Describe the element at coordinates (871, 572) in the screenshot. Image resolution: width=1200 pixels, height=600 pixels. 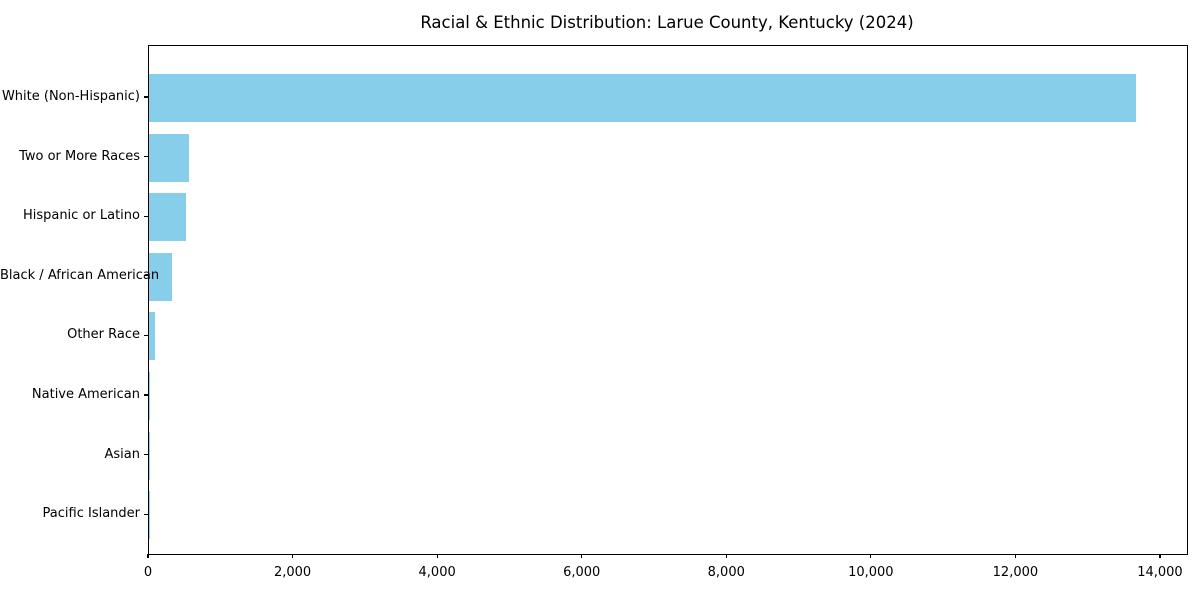
I see `x-tick-label: 10,000` at that location.